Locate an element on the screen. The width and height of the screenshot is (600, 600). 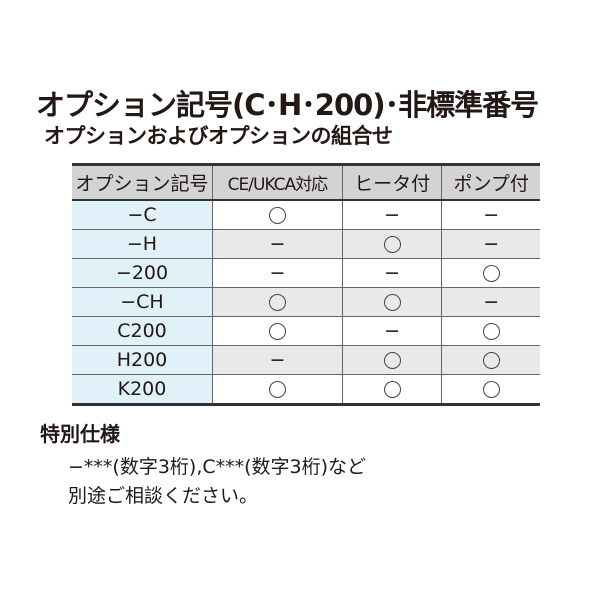
table-row: −C − − is located at coordinates (306, 215).